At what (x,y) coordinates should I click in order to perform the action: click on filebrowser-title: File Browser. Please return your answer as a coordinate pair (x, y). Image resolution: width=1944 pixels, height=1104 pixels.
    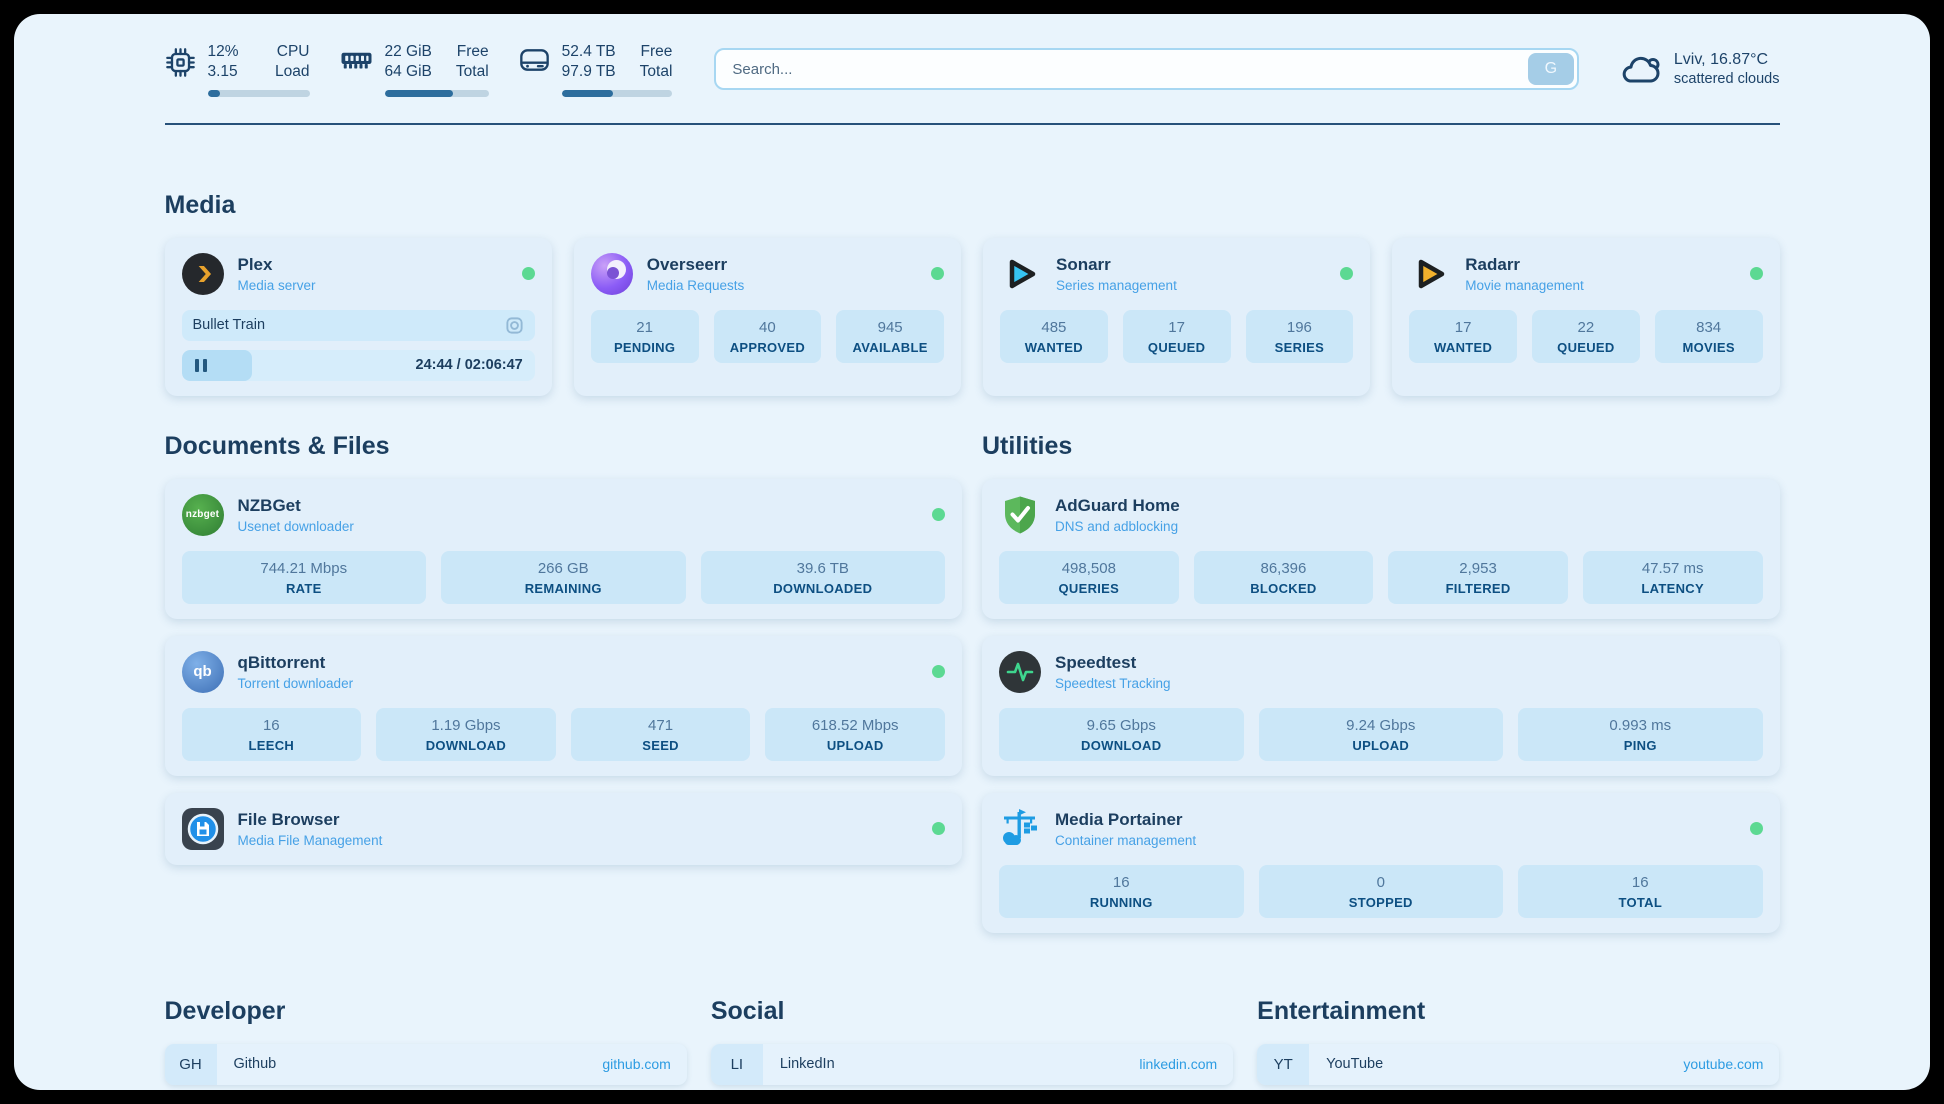
    Looking at the image, I should click on (288, 819).